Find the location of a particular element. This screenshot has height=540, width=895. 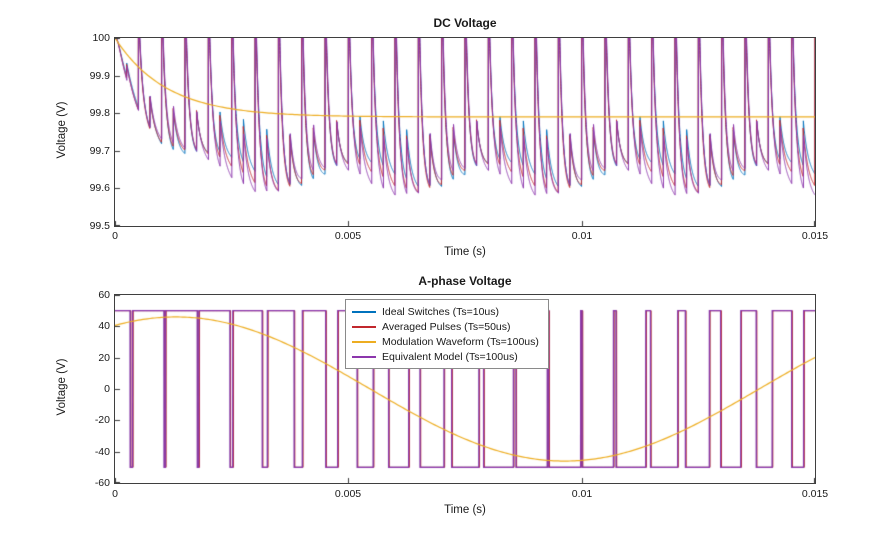

y-tick-label: 99.8 is located at coordinates (99, 113).